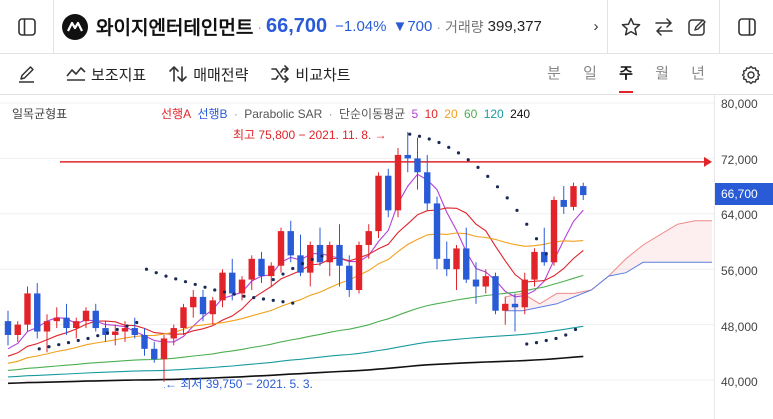  Describe the element at coordinates (493, 114) in the screenshot. I see `legend-ma-120: 120` at that location.